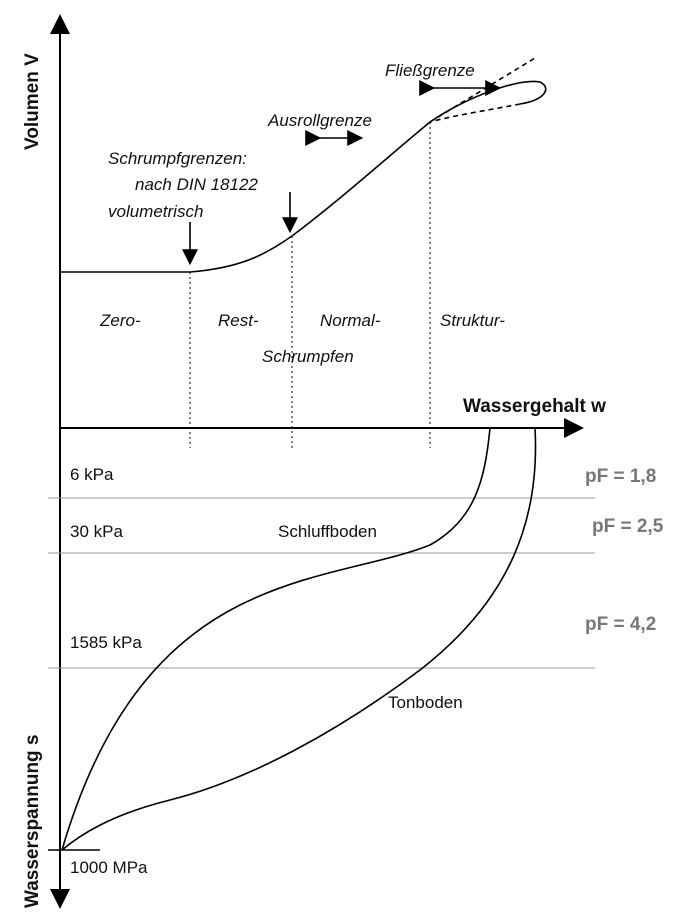 The width and height of the screenshot is (681, 918). I want to click on pf-label: pF = 2,5, so click(628, 526).